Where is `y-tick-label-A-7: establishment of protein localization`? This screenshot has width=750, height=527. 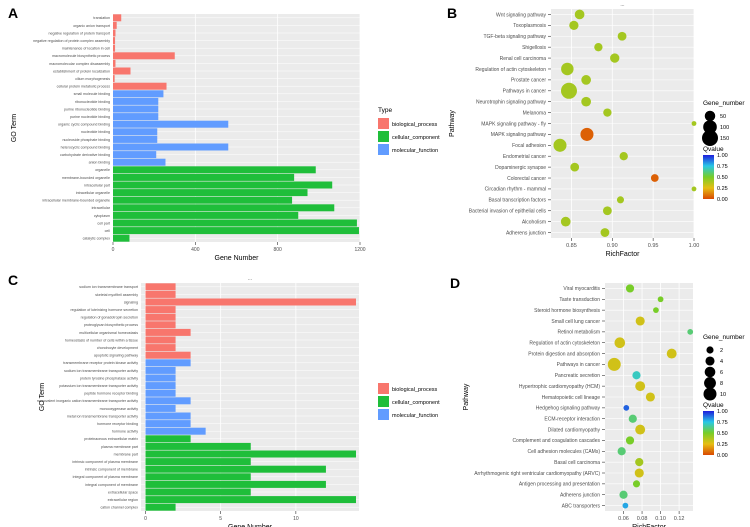
y-tick-label-A-7: establishment of protein localization is located at coordinates (81, 71).